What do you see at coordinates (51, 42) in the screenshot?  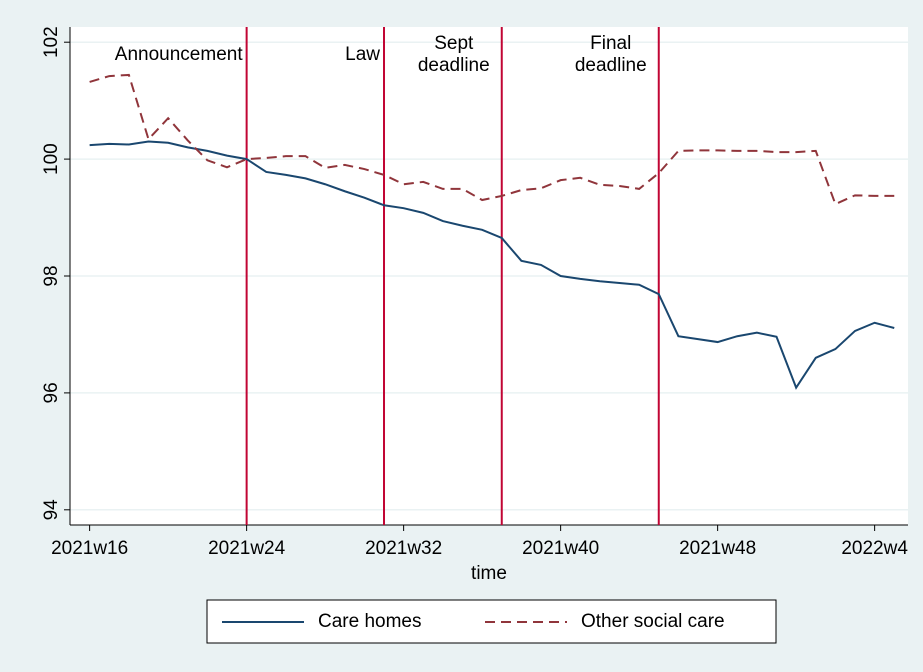 I see `y-tick-label: 102` at bounding box center [51, 42].